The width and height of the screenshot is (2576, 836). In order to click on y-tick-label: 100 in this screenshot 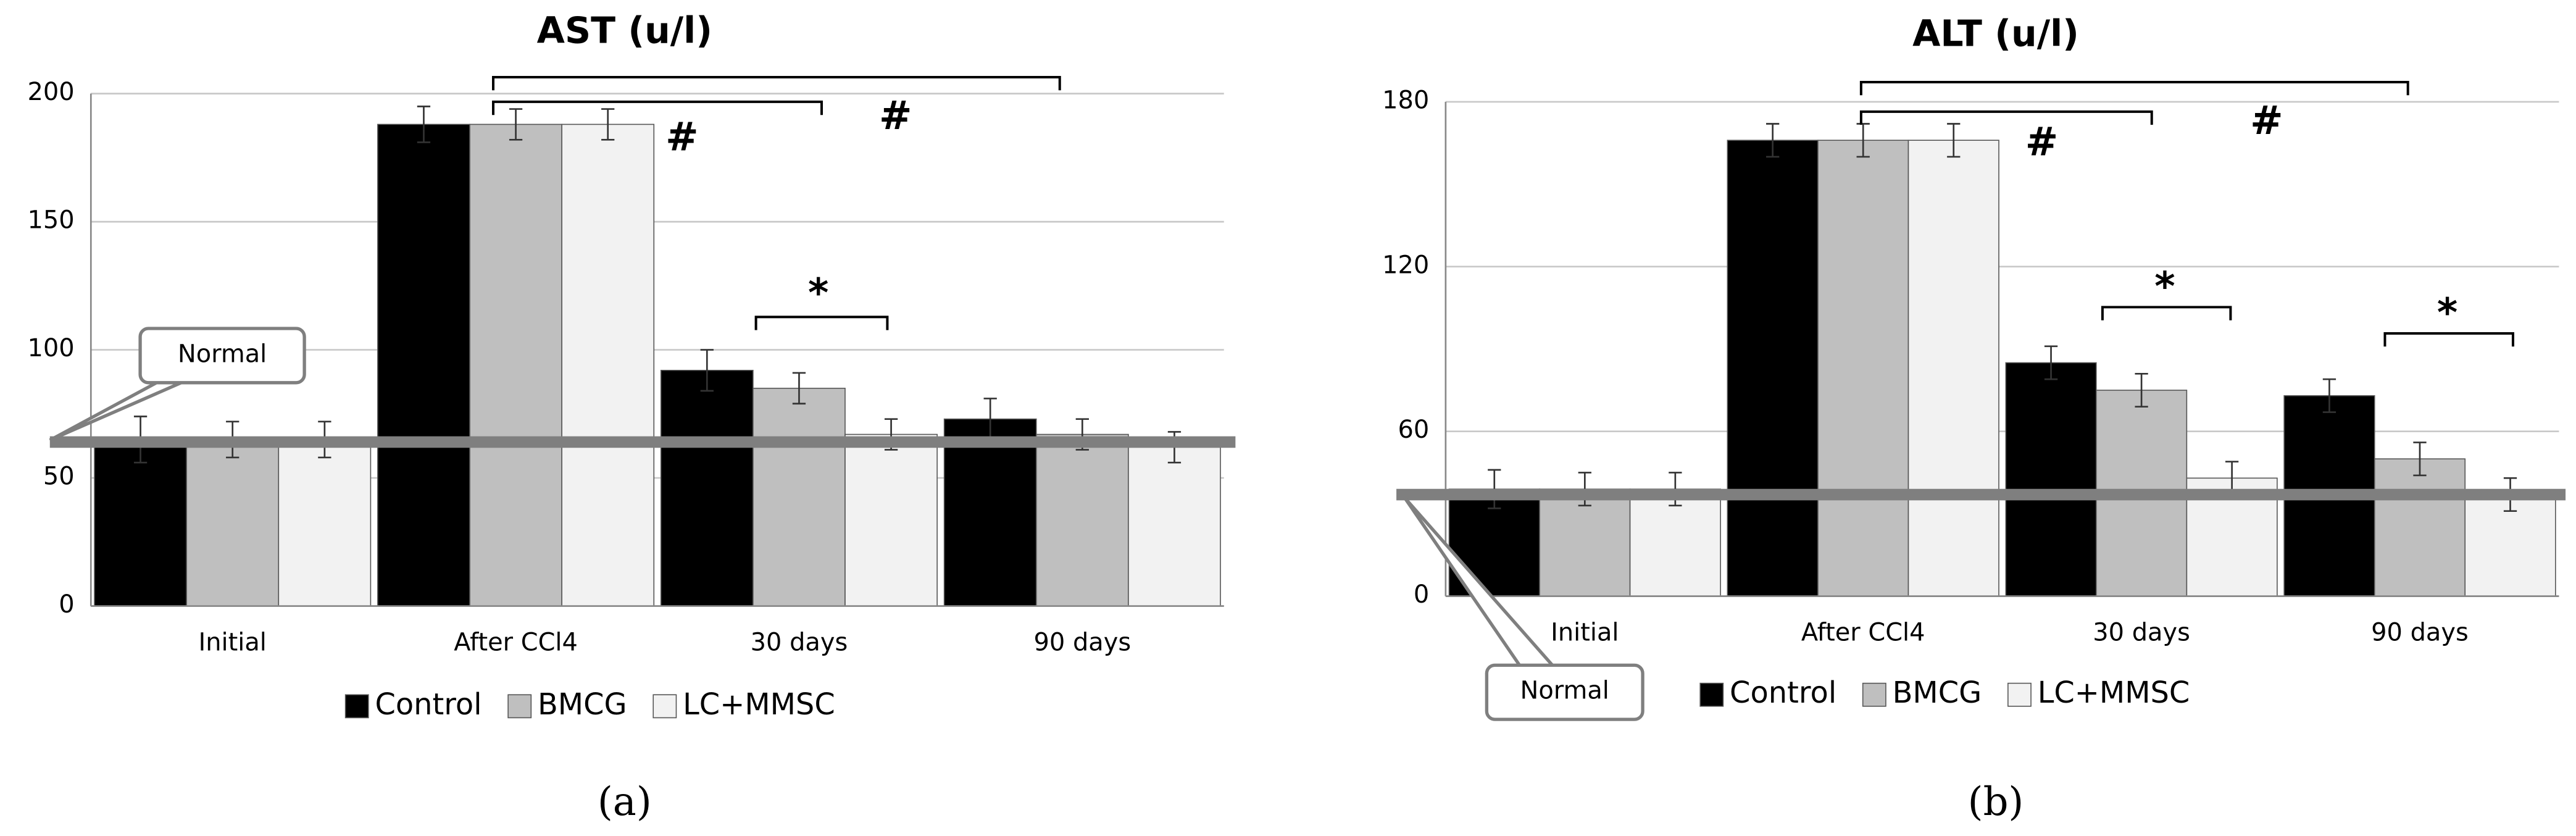, I will do `click(52, 348)`.